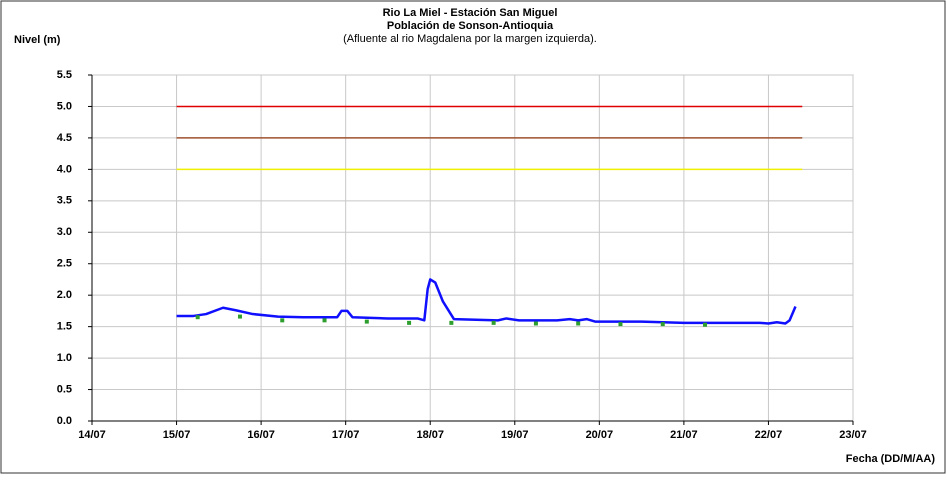  What do you see at coordinates (853, 435) in the screenshot?
I see `x-tick-label: 23/07` at bounding box center [853, 435].